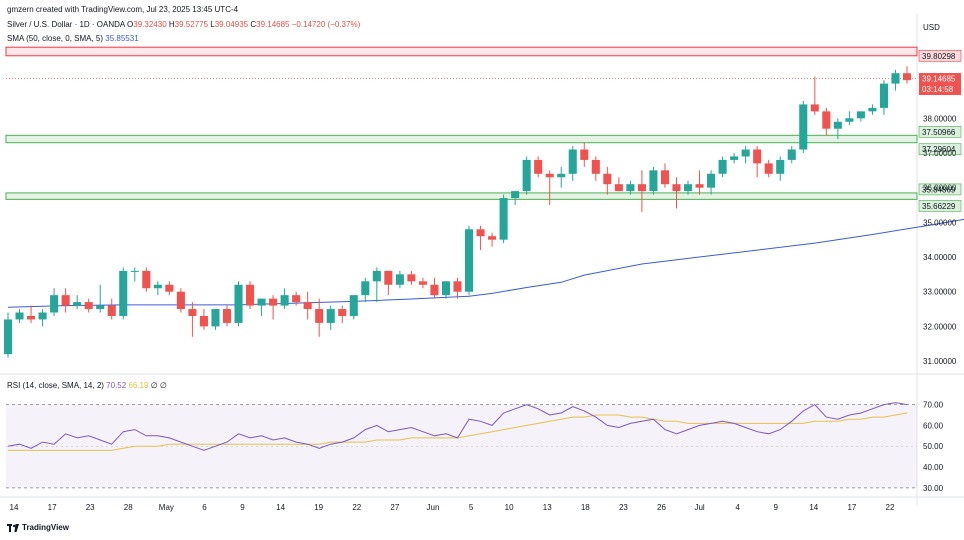  Describe the element at coordinates (38, 527) in the screenshot. I see `tradingview-brand: TradingView` at that location.